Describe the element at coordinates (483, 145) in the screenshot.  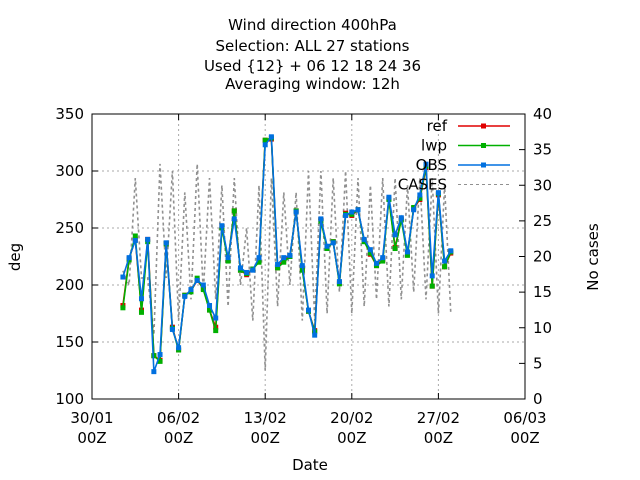
I see `legend-marker-lwp` at that location.